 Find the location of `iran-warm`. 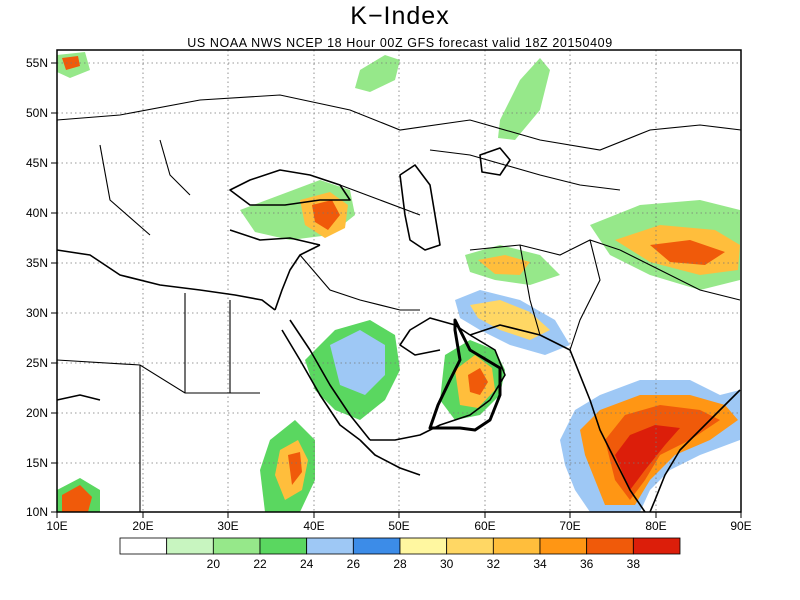

iran-warm is located at coordinates (510, 320).